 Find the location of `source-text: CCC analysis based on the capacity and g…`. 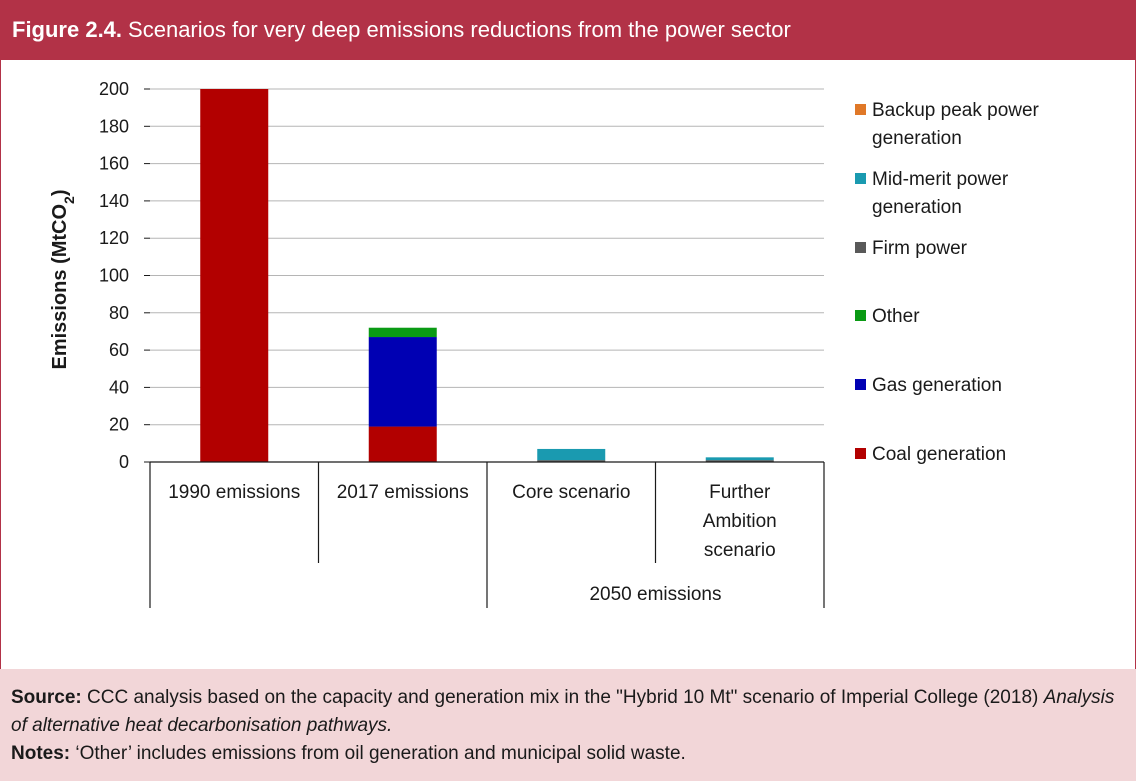

source-text: CCC analysis based on the capacity and g… is located at coordinates (562, 697).